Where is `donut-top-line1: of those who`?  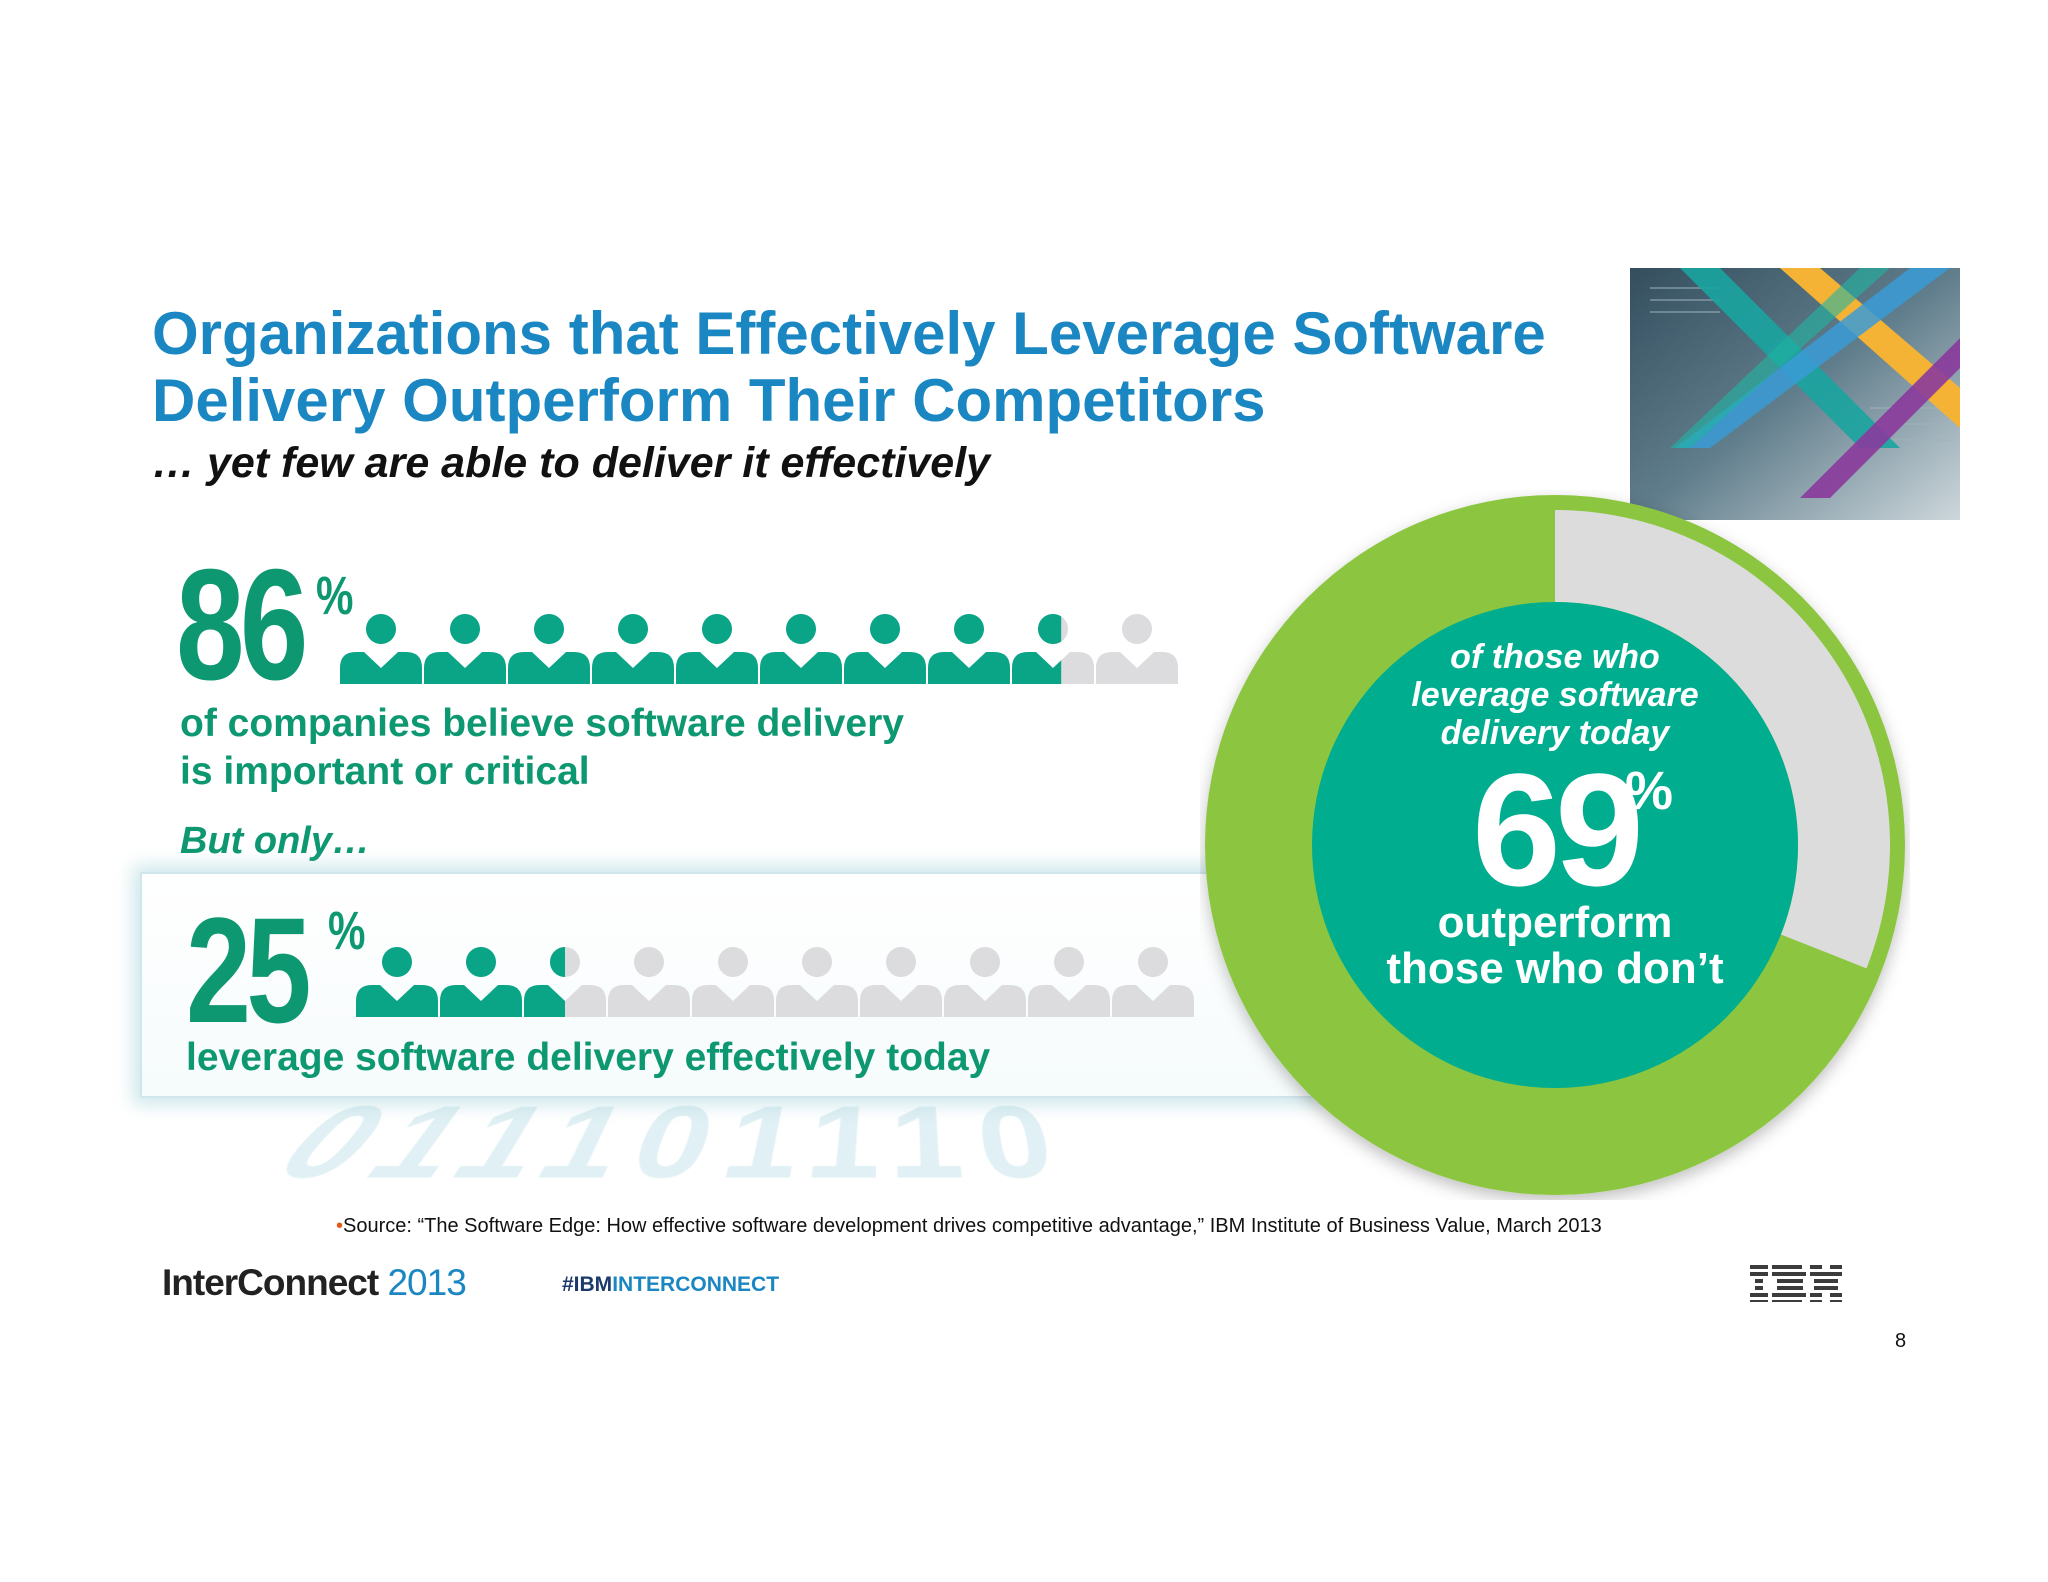 donut-top-line1: of those who is located at coordinates (1555, 657).